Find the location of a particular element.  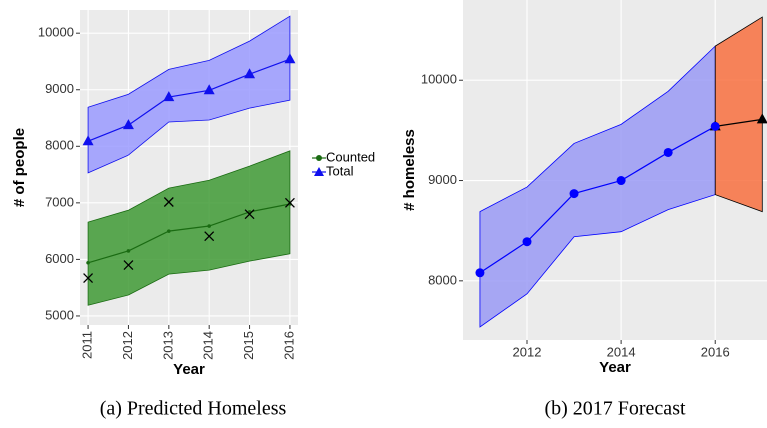

y-axis-title: # of people is located at coordinates (19, 167).